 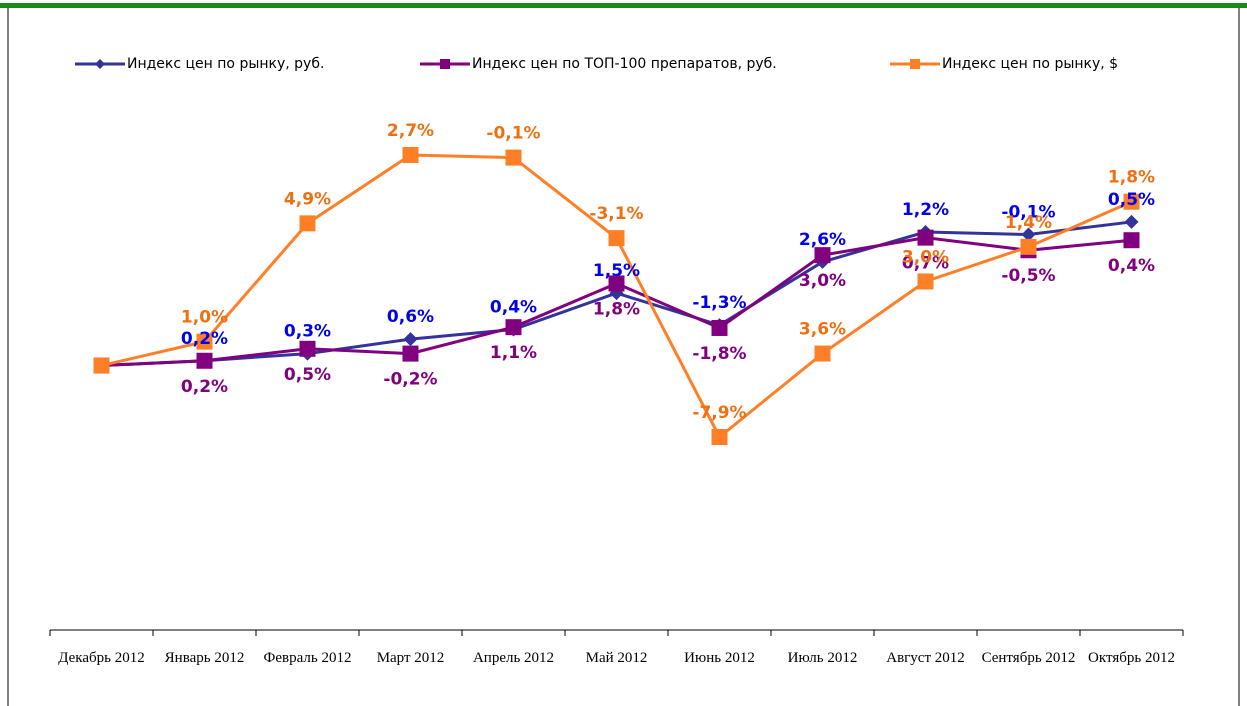 I want to click on legend-label: Индекс цен по ТОП-100 препаратов, руб., so click(x=624, y=64).